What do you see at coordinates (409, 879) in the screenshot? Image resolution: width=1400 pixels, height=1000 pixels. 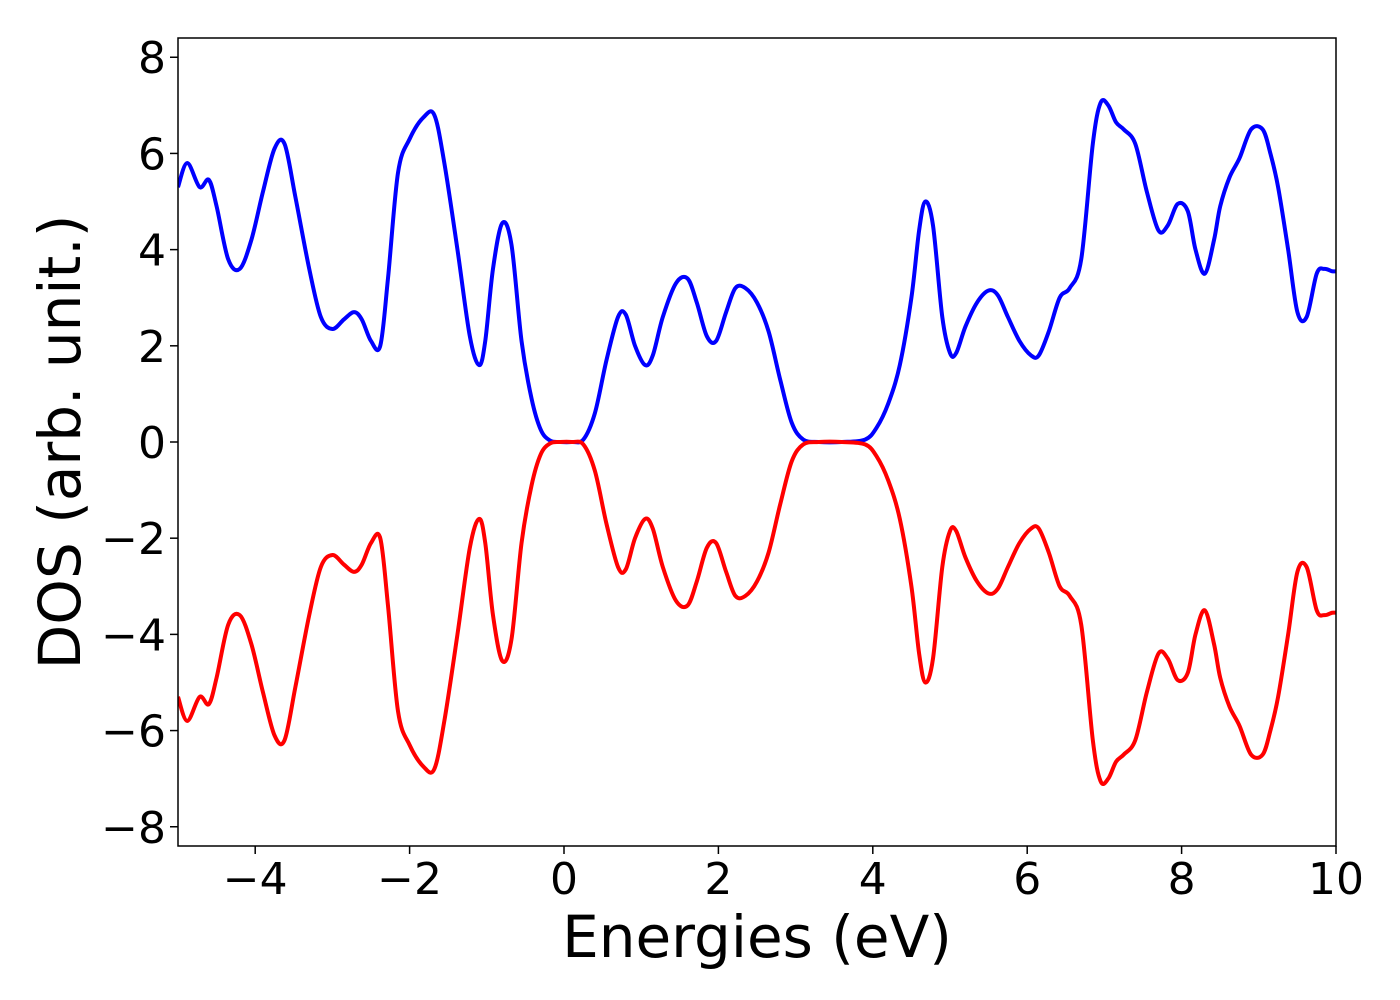 I see `x-tick-label: −2` at bounding box center [409, 879].